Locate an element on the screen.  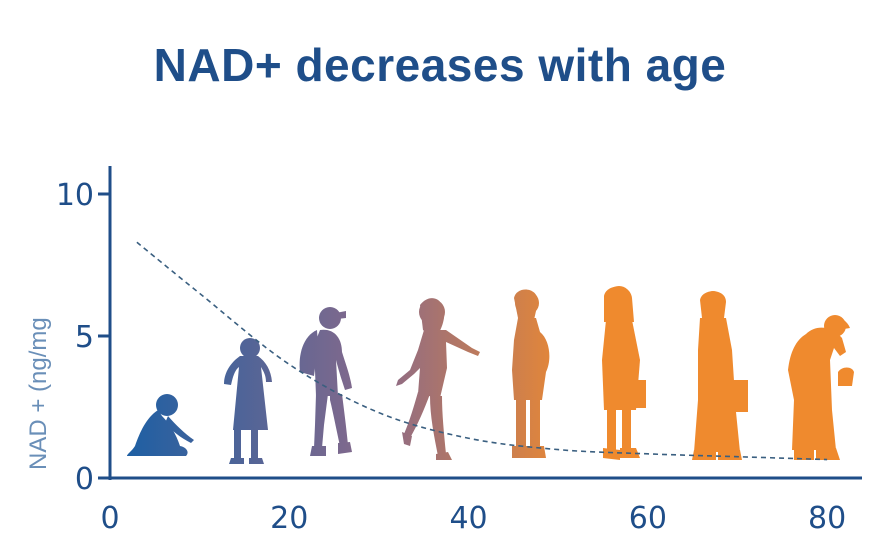
y-tick-label: 5 is located at coordinates (84, 337).